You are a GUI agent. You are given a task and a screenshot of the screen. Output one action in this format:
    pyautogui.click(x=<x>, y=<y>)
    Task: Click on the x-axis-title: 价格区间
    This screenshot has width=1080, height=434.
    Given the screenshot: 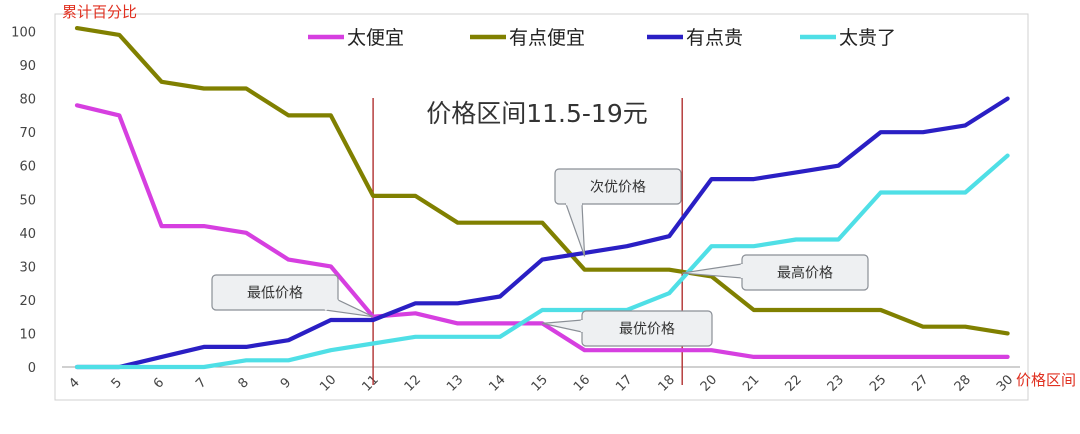 What is the action you would take?
    pyautogui.click(x=1046, y=380)
    